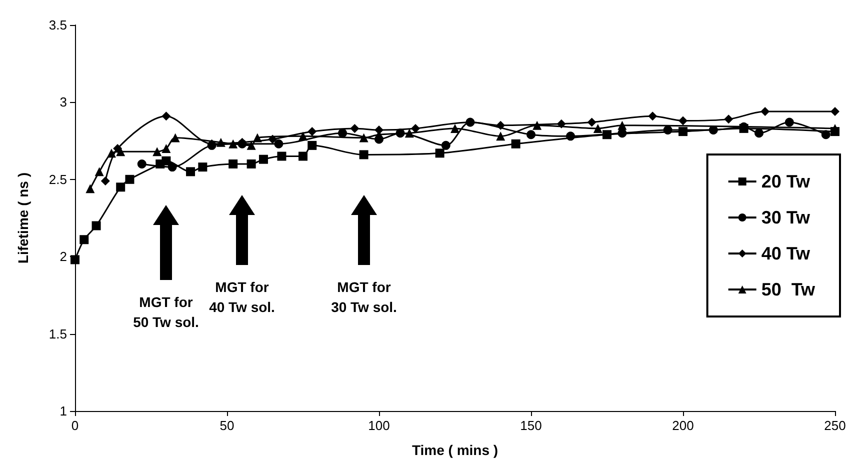 The width and height of the screenshot is (865, 471). What do you see at coordinates (63, 256) in the screenshot?
I see `y-tick-label: 2` at bounding box center [63, 256].